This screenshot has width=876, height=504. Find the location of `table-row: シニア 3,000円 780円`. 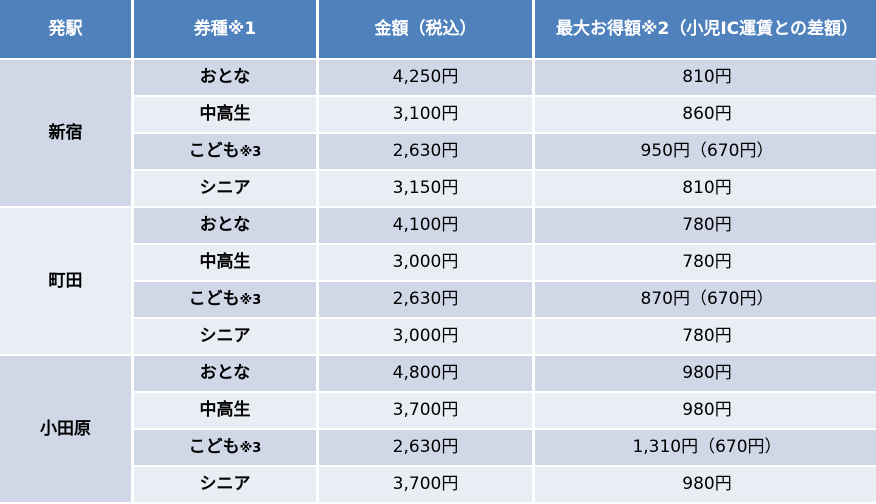

table-row: シニア 3,000円 780円 is located at coordinates (438, 336).